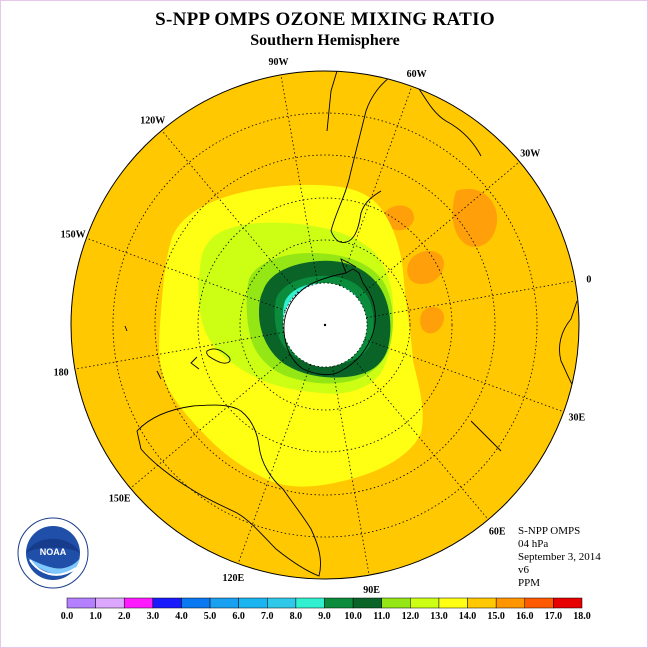 Image resolution: width=648 pixels, height=648 pixels. What do you see at coordinates (523, 570) in the screenshot?
I see `info-line-version: v6` at bounding box center [523, 570].